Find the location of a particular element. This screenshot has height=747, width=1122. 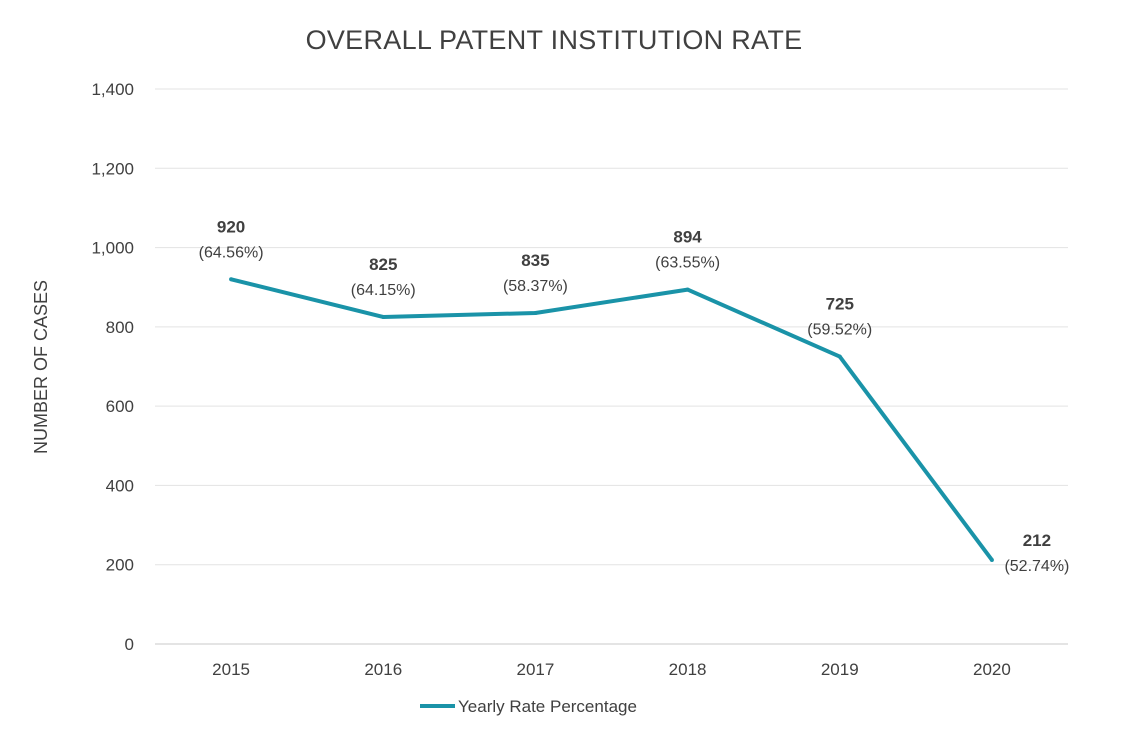

x-tick-label: 2015 is located at coordinates (231, 669).